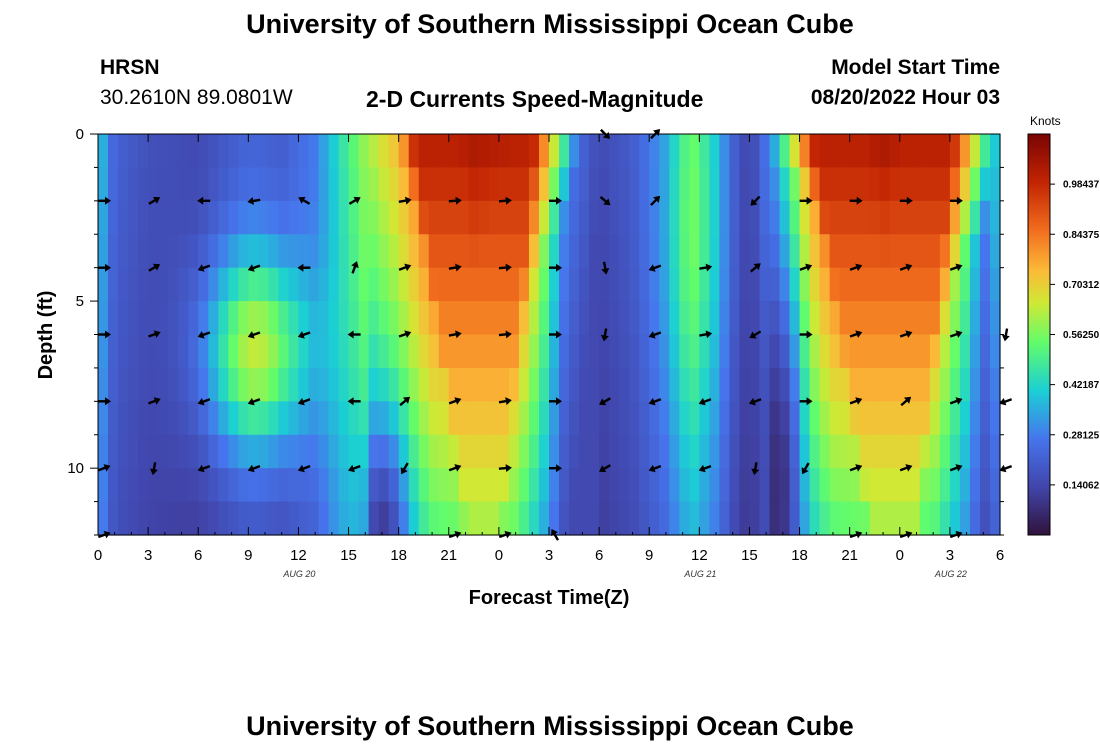 The width and height of the screenshot is (1100, 750). Describe the element at coordinates (915, 67) in the screenshot. I see `model-start-label: Model Start Time` at that location.